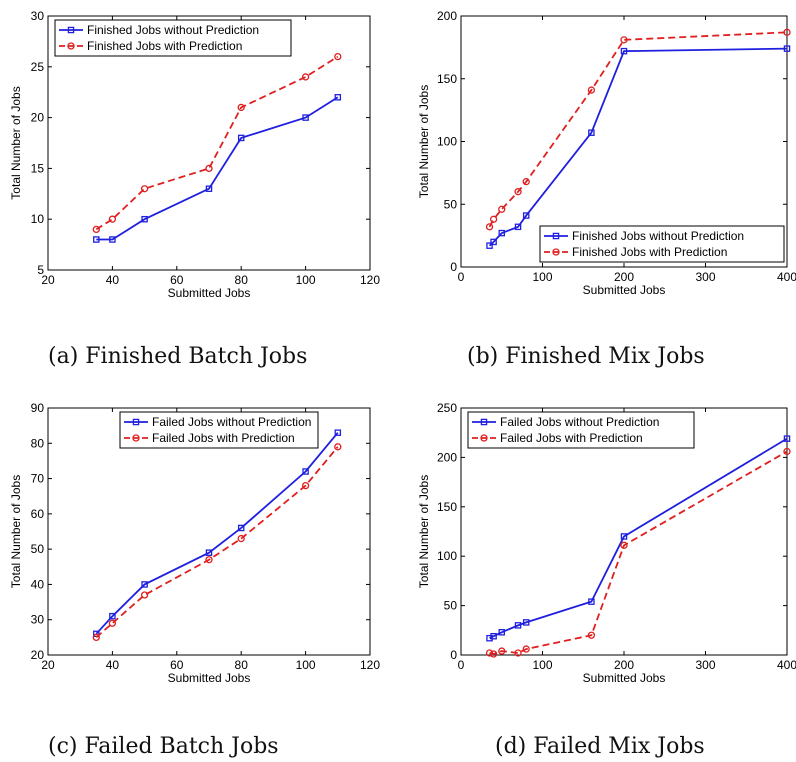 This screenshot has width=796, height=762. I want to click on plot-frame, so click(209, 531).